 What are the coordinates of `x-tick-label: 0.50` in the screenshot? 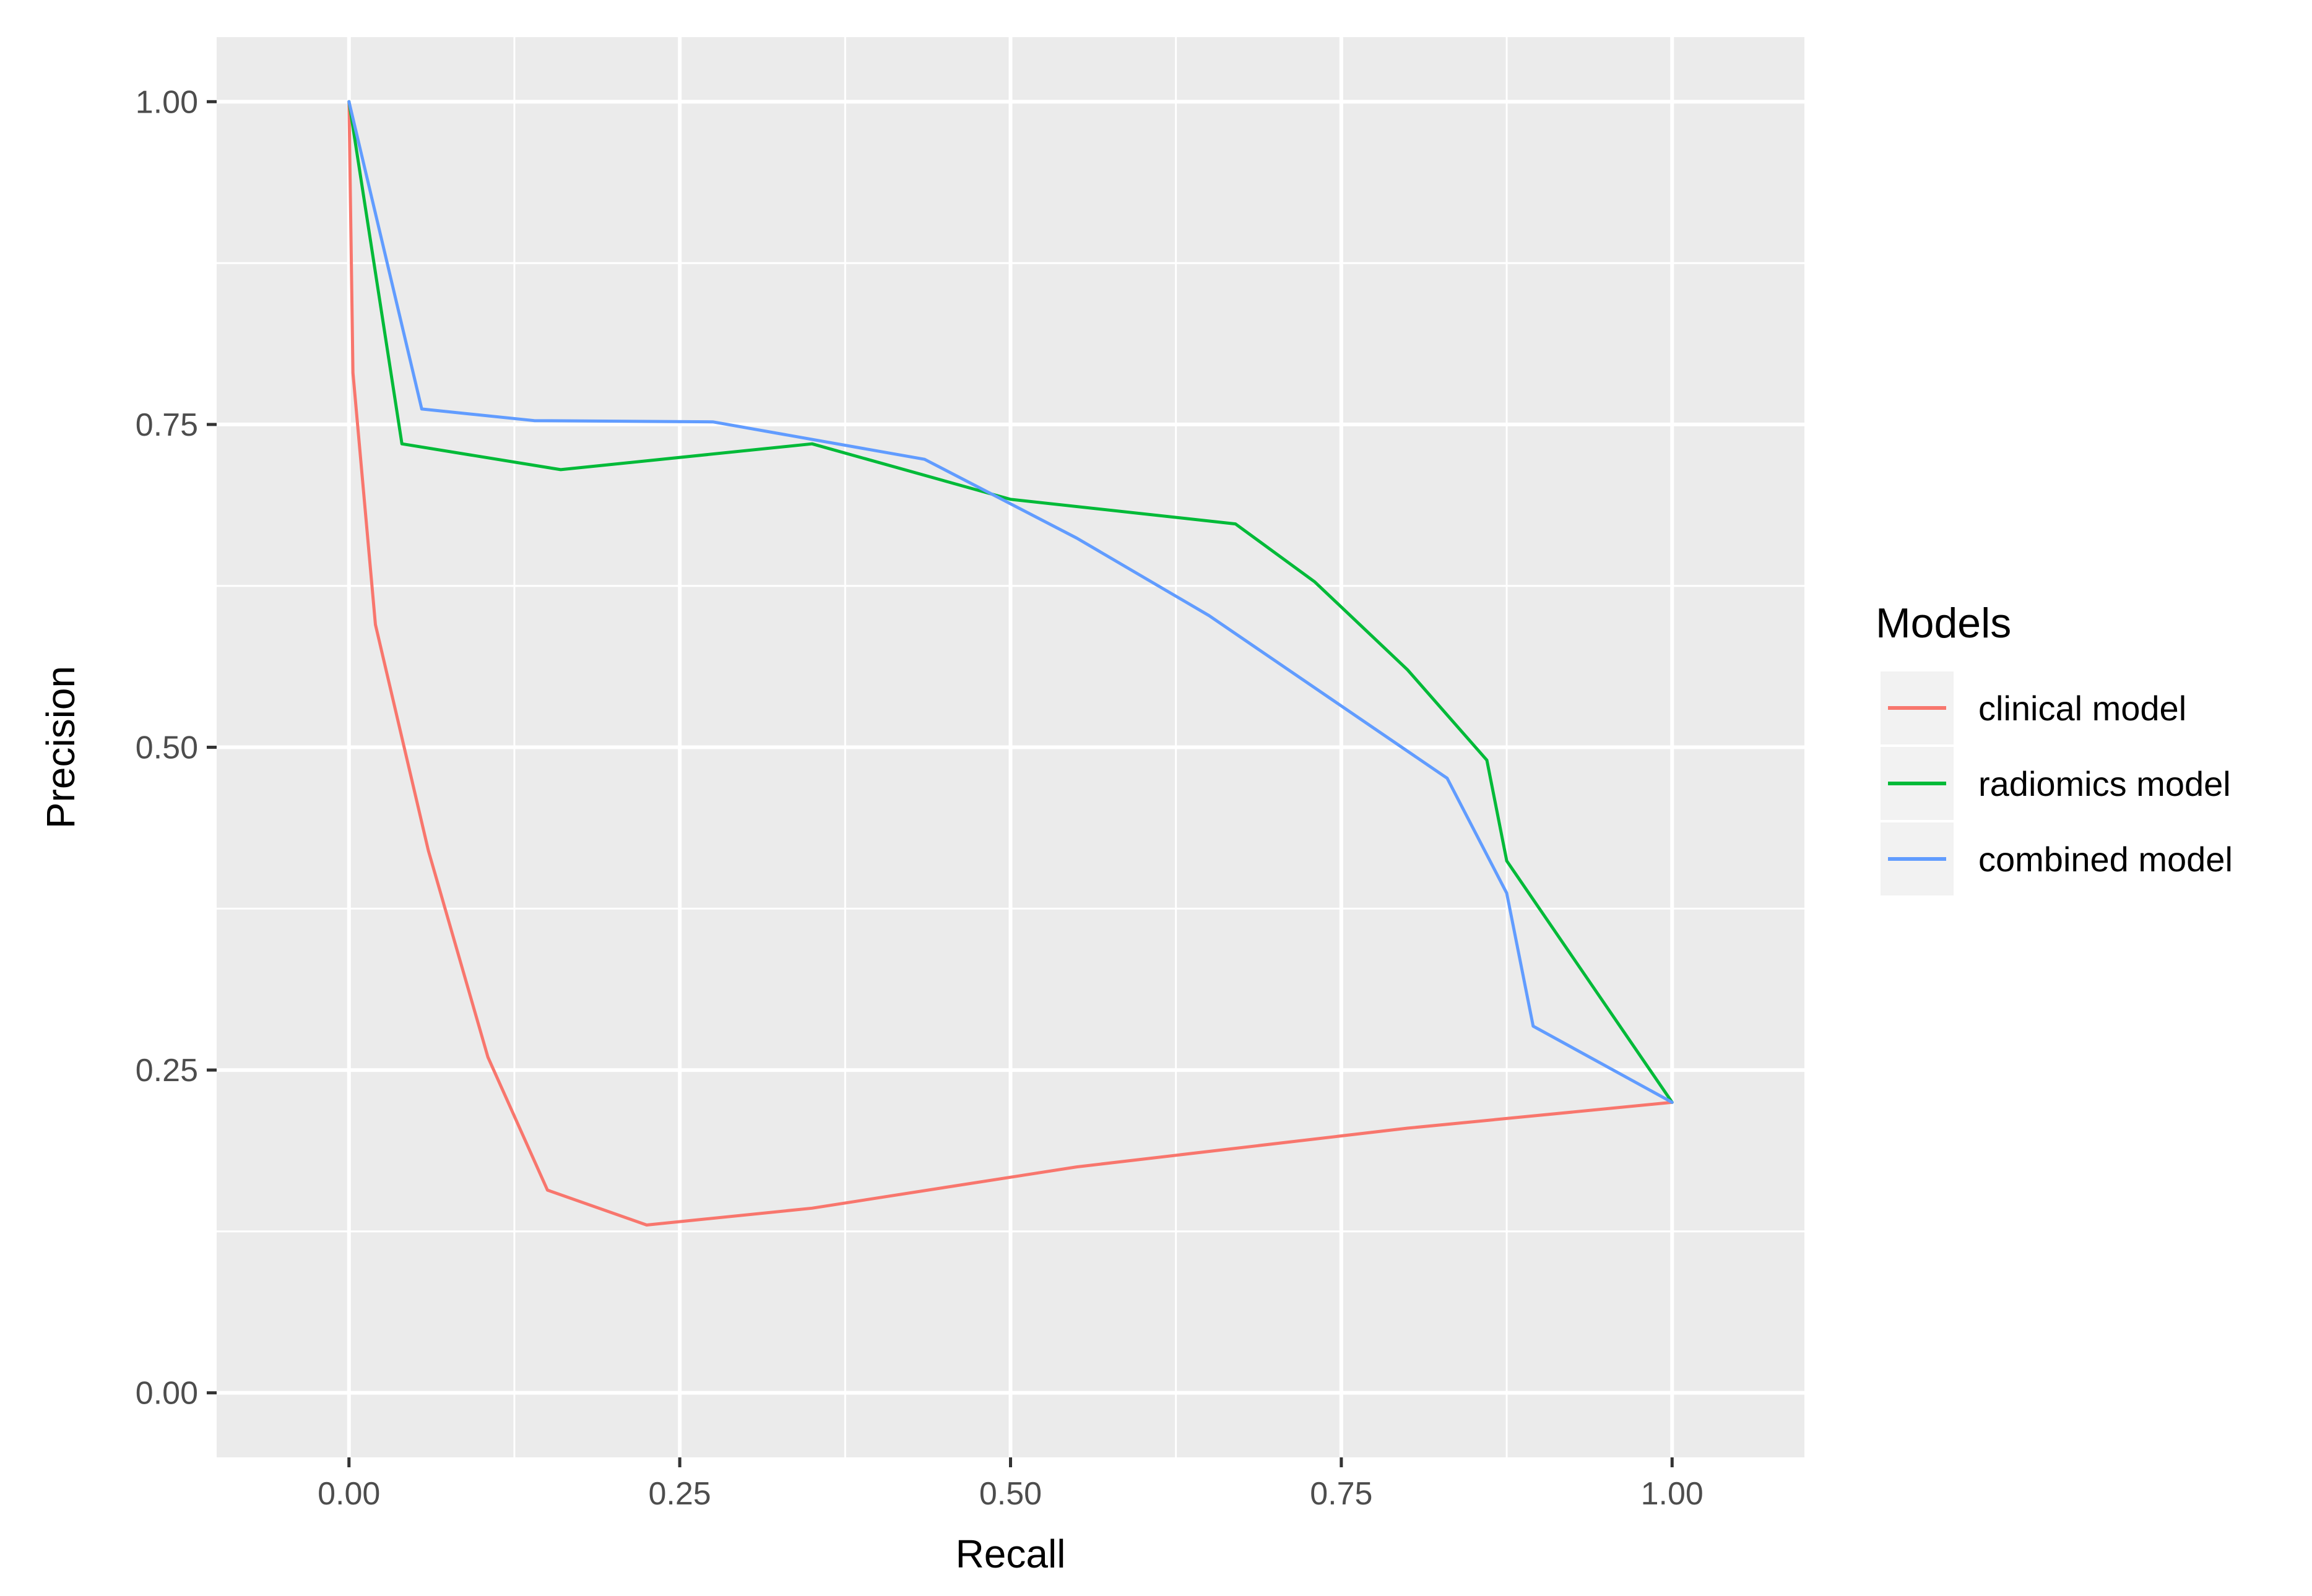 It's located at (1010, 1494).